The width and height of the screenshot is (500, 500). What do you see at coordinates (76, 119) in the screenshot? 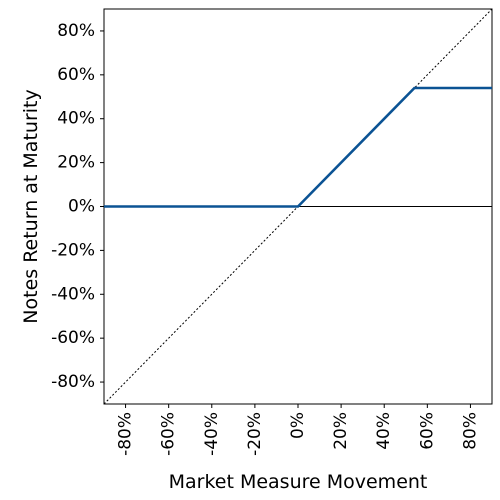
I see `y-tick-label: 40%` at bounding box center [76, 119].